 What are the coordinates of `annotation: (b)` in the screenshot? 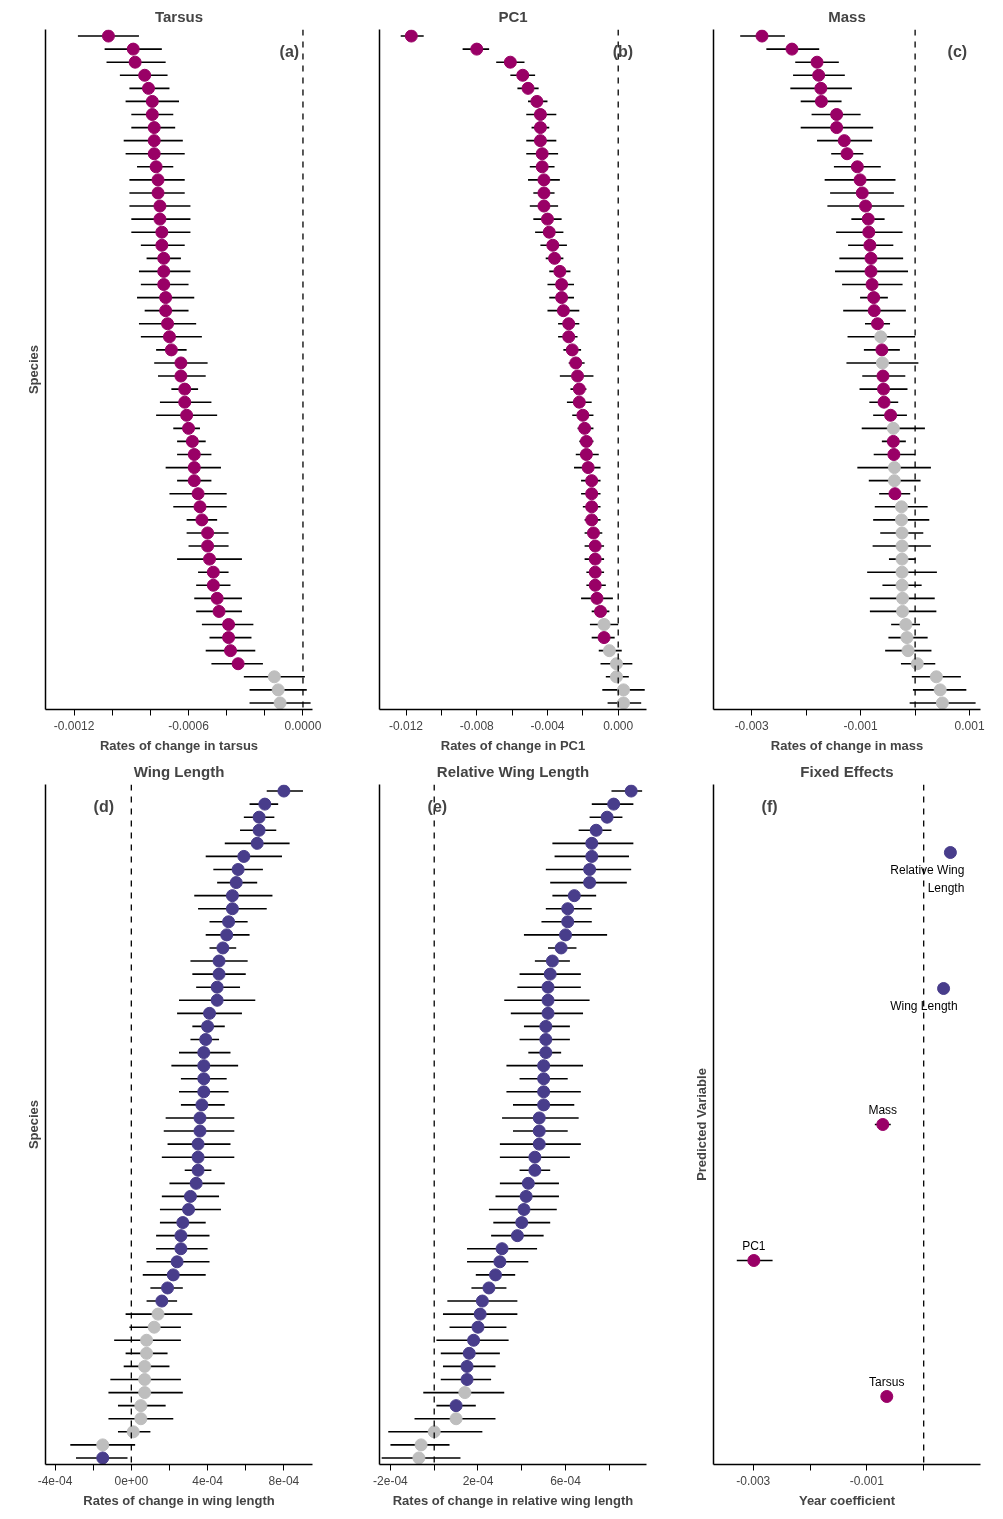 It's located at (623, 52).